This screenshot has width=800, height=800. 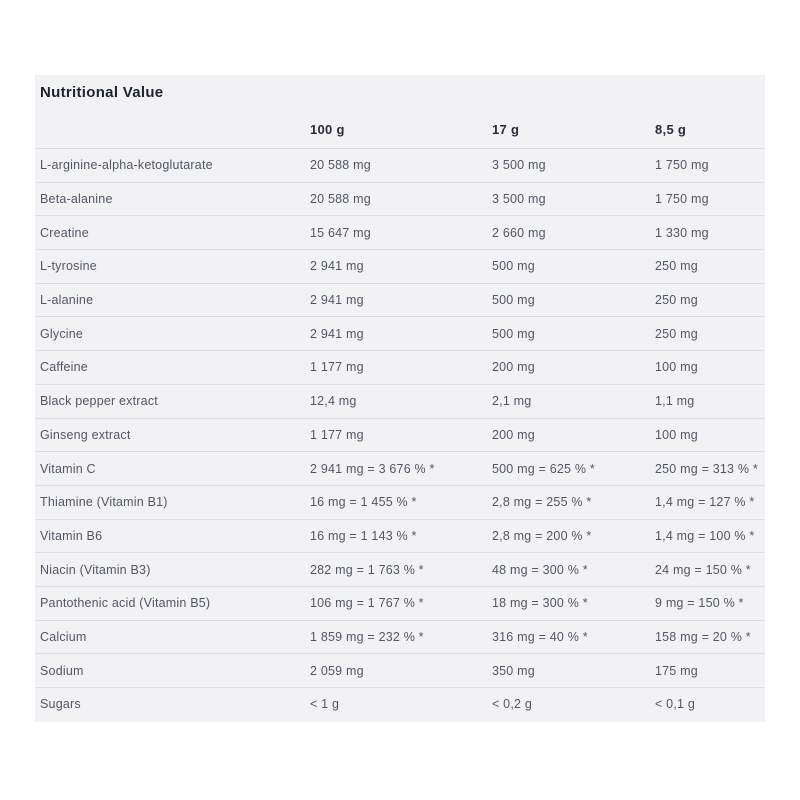 I want to click on table-row: Sugars < 1 g < 0,2 g < 0,1 g, so click(x=400, y=704).